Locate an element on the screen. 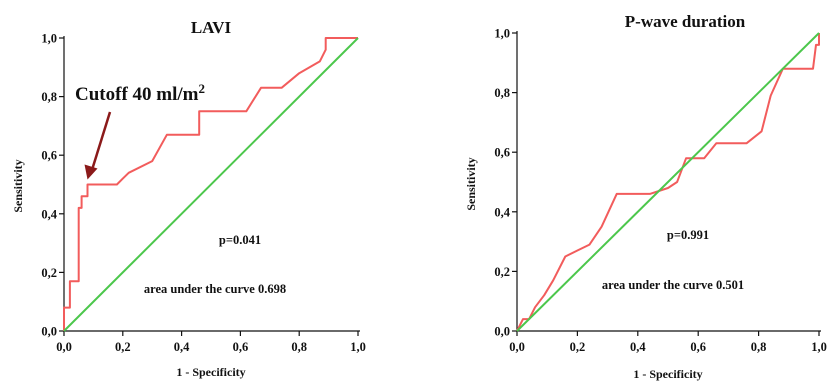 The width and height of the screenshot is (832, 382). auc-annotation: area under the curve 0.698 is located at coordinates (215, 289).